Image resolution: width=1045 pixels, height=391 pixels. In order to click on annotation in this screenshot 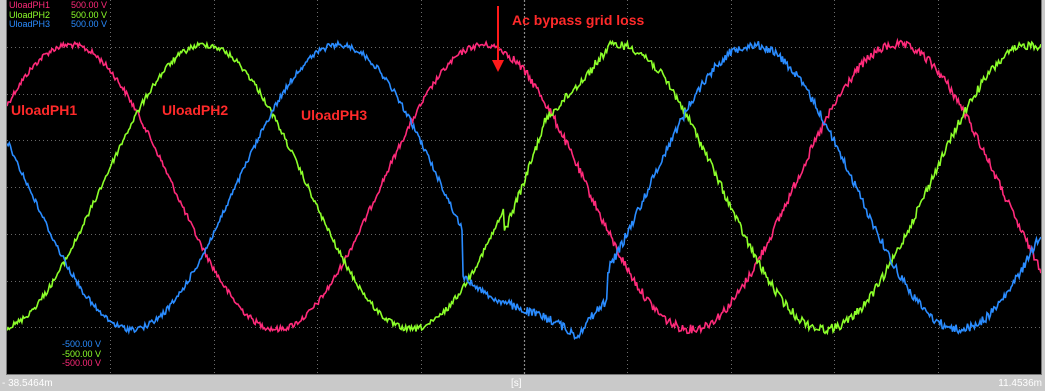, I will do `click(498, 39)`.